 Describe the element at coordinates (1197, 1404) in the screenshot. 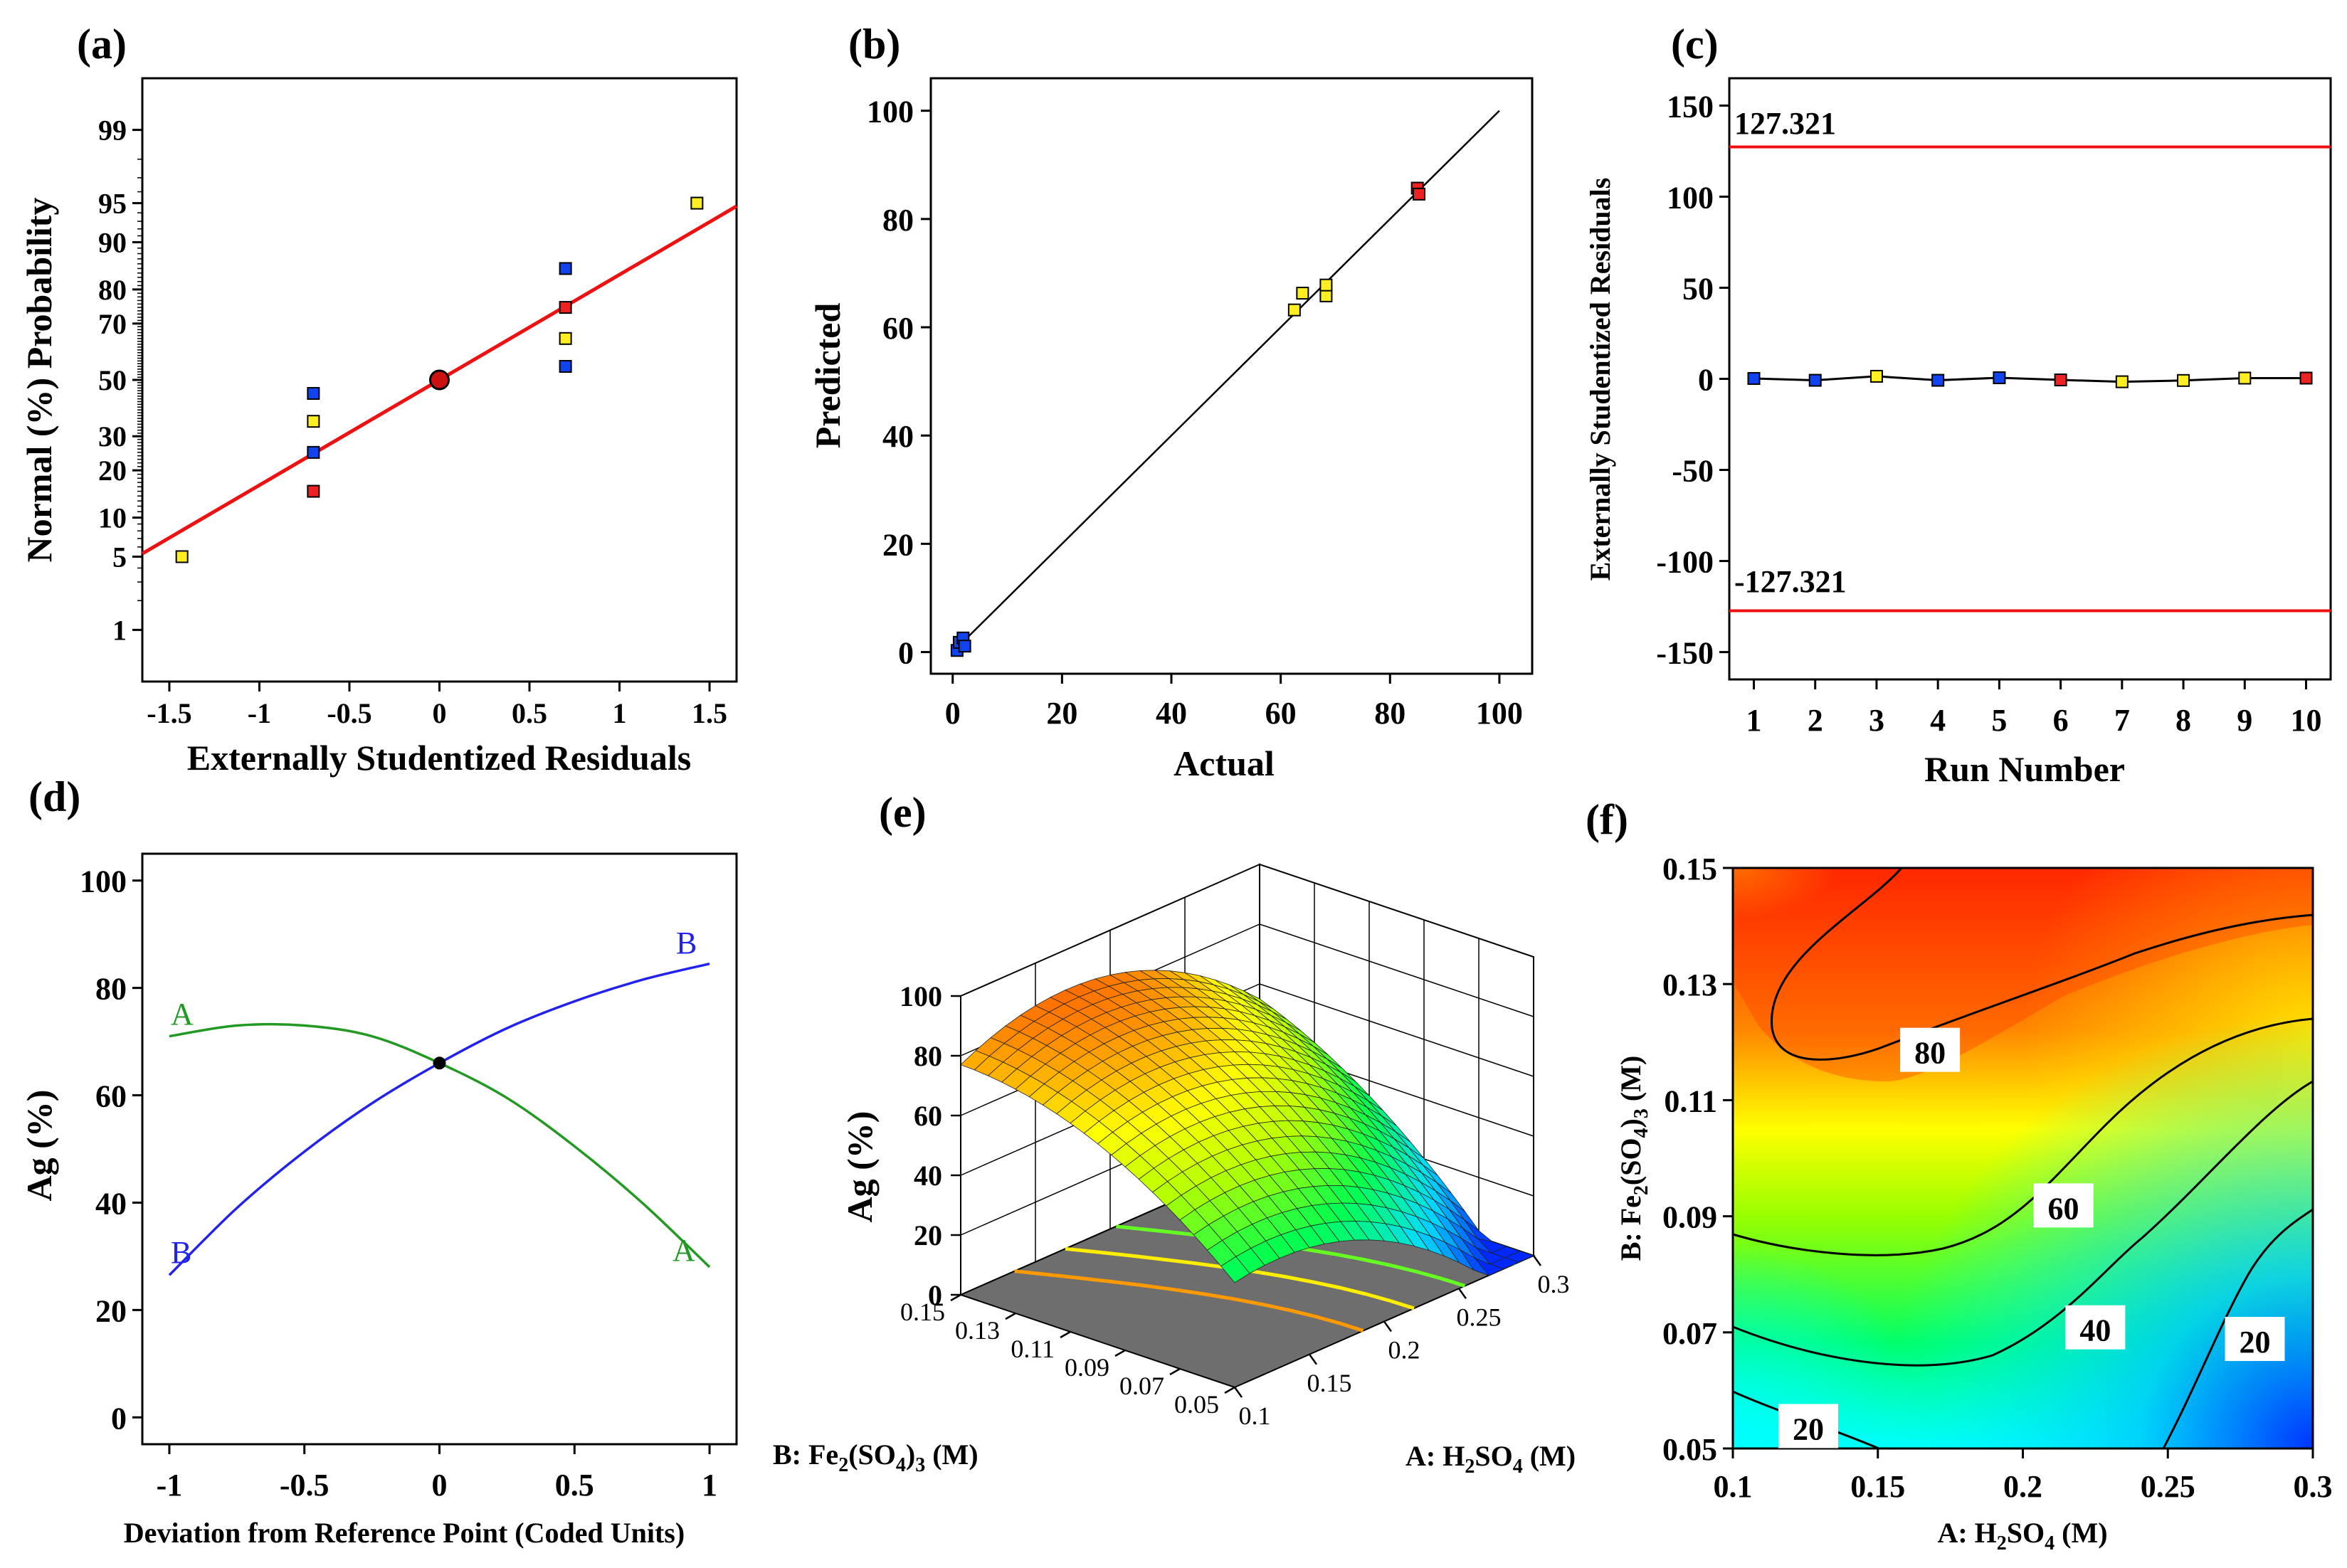

I see `panel-e-y-tick-label: 0.05` at that location.